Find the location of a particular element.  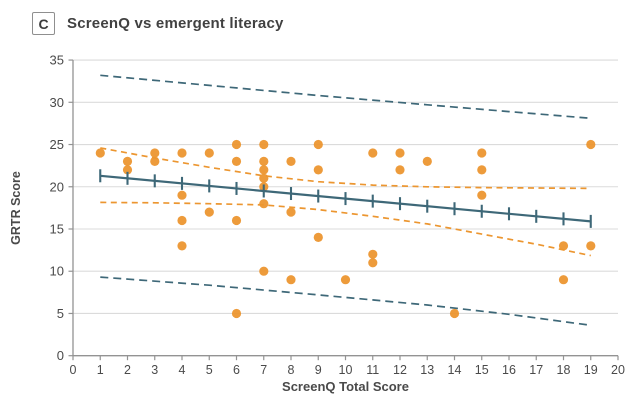

x-tick-label: 19 is located at coordinates (591, 370).